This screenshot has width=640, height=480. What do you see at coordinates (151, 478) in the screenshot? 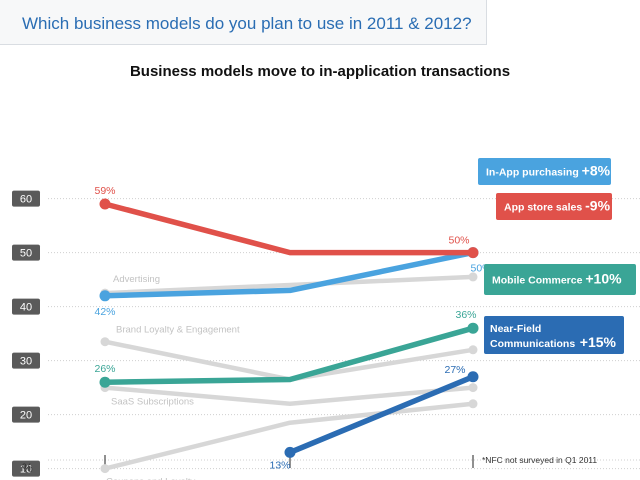
I see `series-label-background: Coupons and Loyalty` at bounding box center [151, 478].